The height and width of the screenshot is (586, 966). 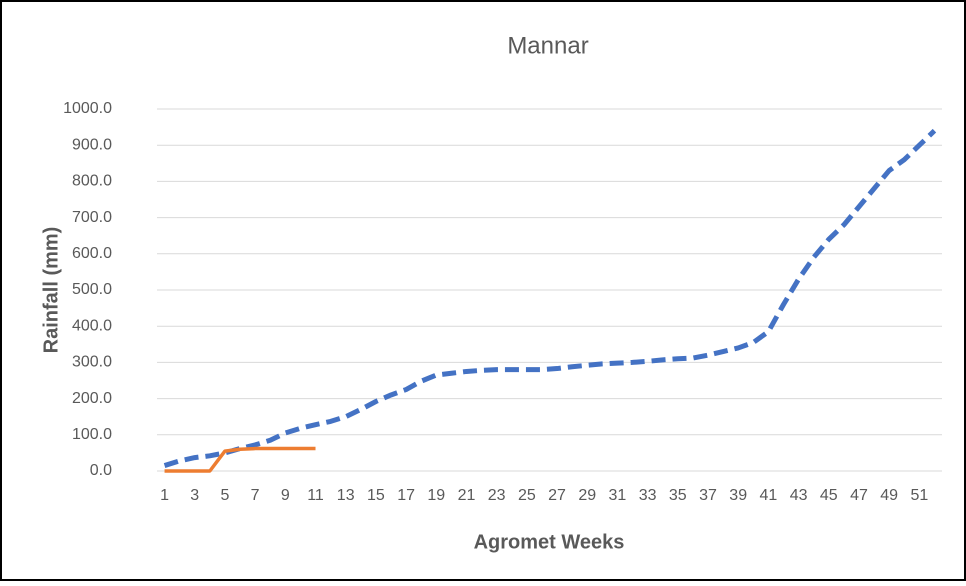 I want to click on x-tick-label: 33, so click(x=648, y=495).